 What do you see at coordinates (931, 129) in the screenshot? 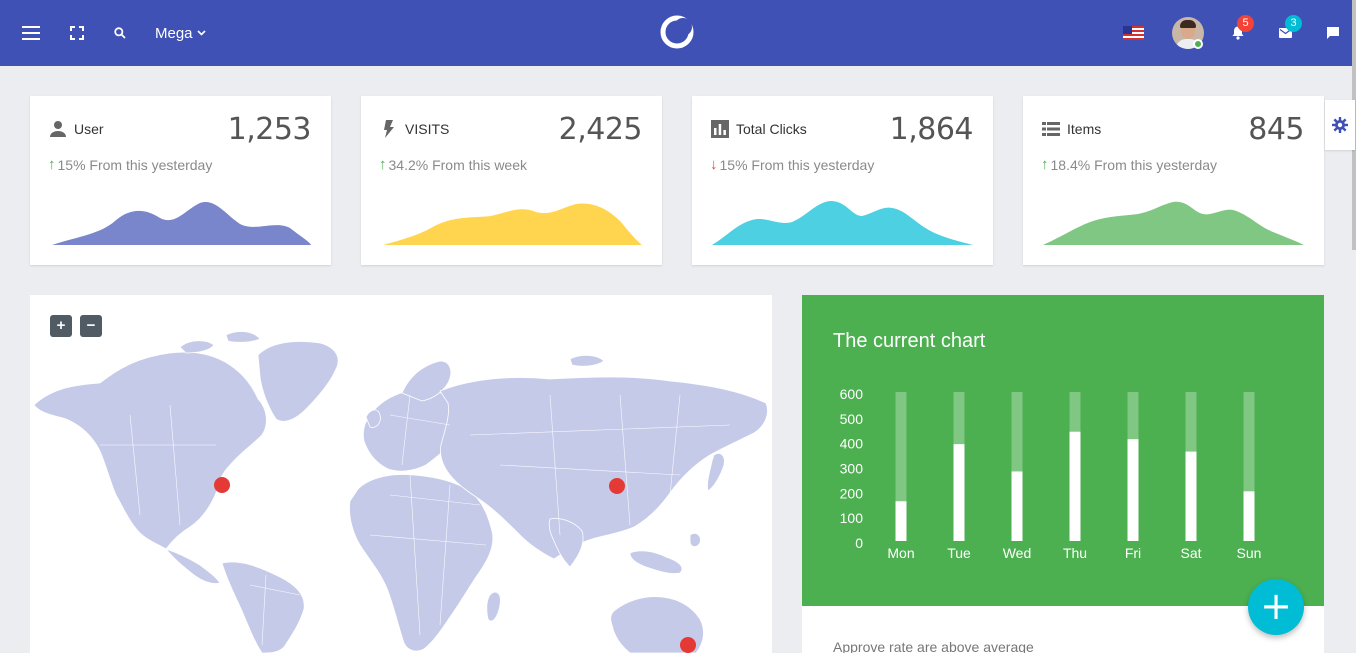
I see `stat-value: 1,864` at bounding box center [931, 129].